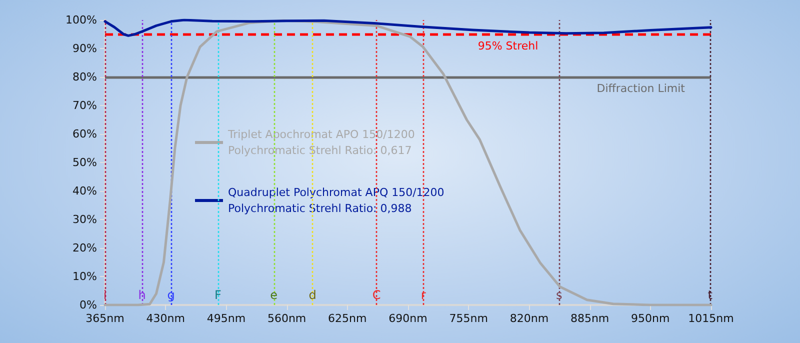 The height and width of the screenshot is (343, 800). I want to click on x-tick-label: 365nm, so click(105, 318).